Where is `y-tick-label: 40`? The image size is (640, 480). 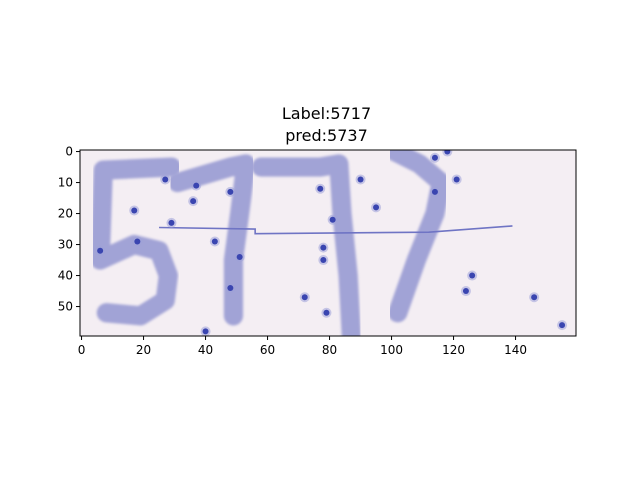
y-tick-label: 40 is located at coordinates (65, 276).